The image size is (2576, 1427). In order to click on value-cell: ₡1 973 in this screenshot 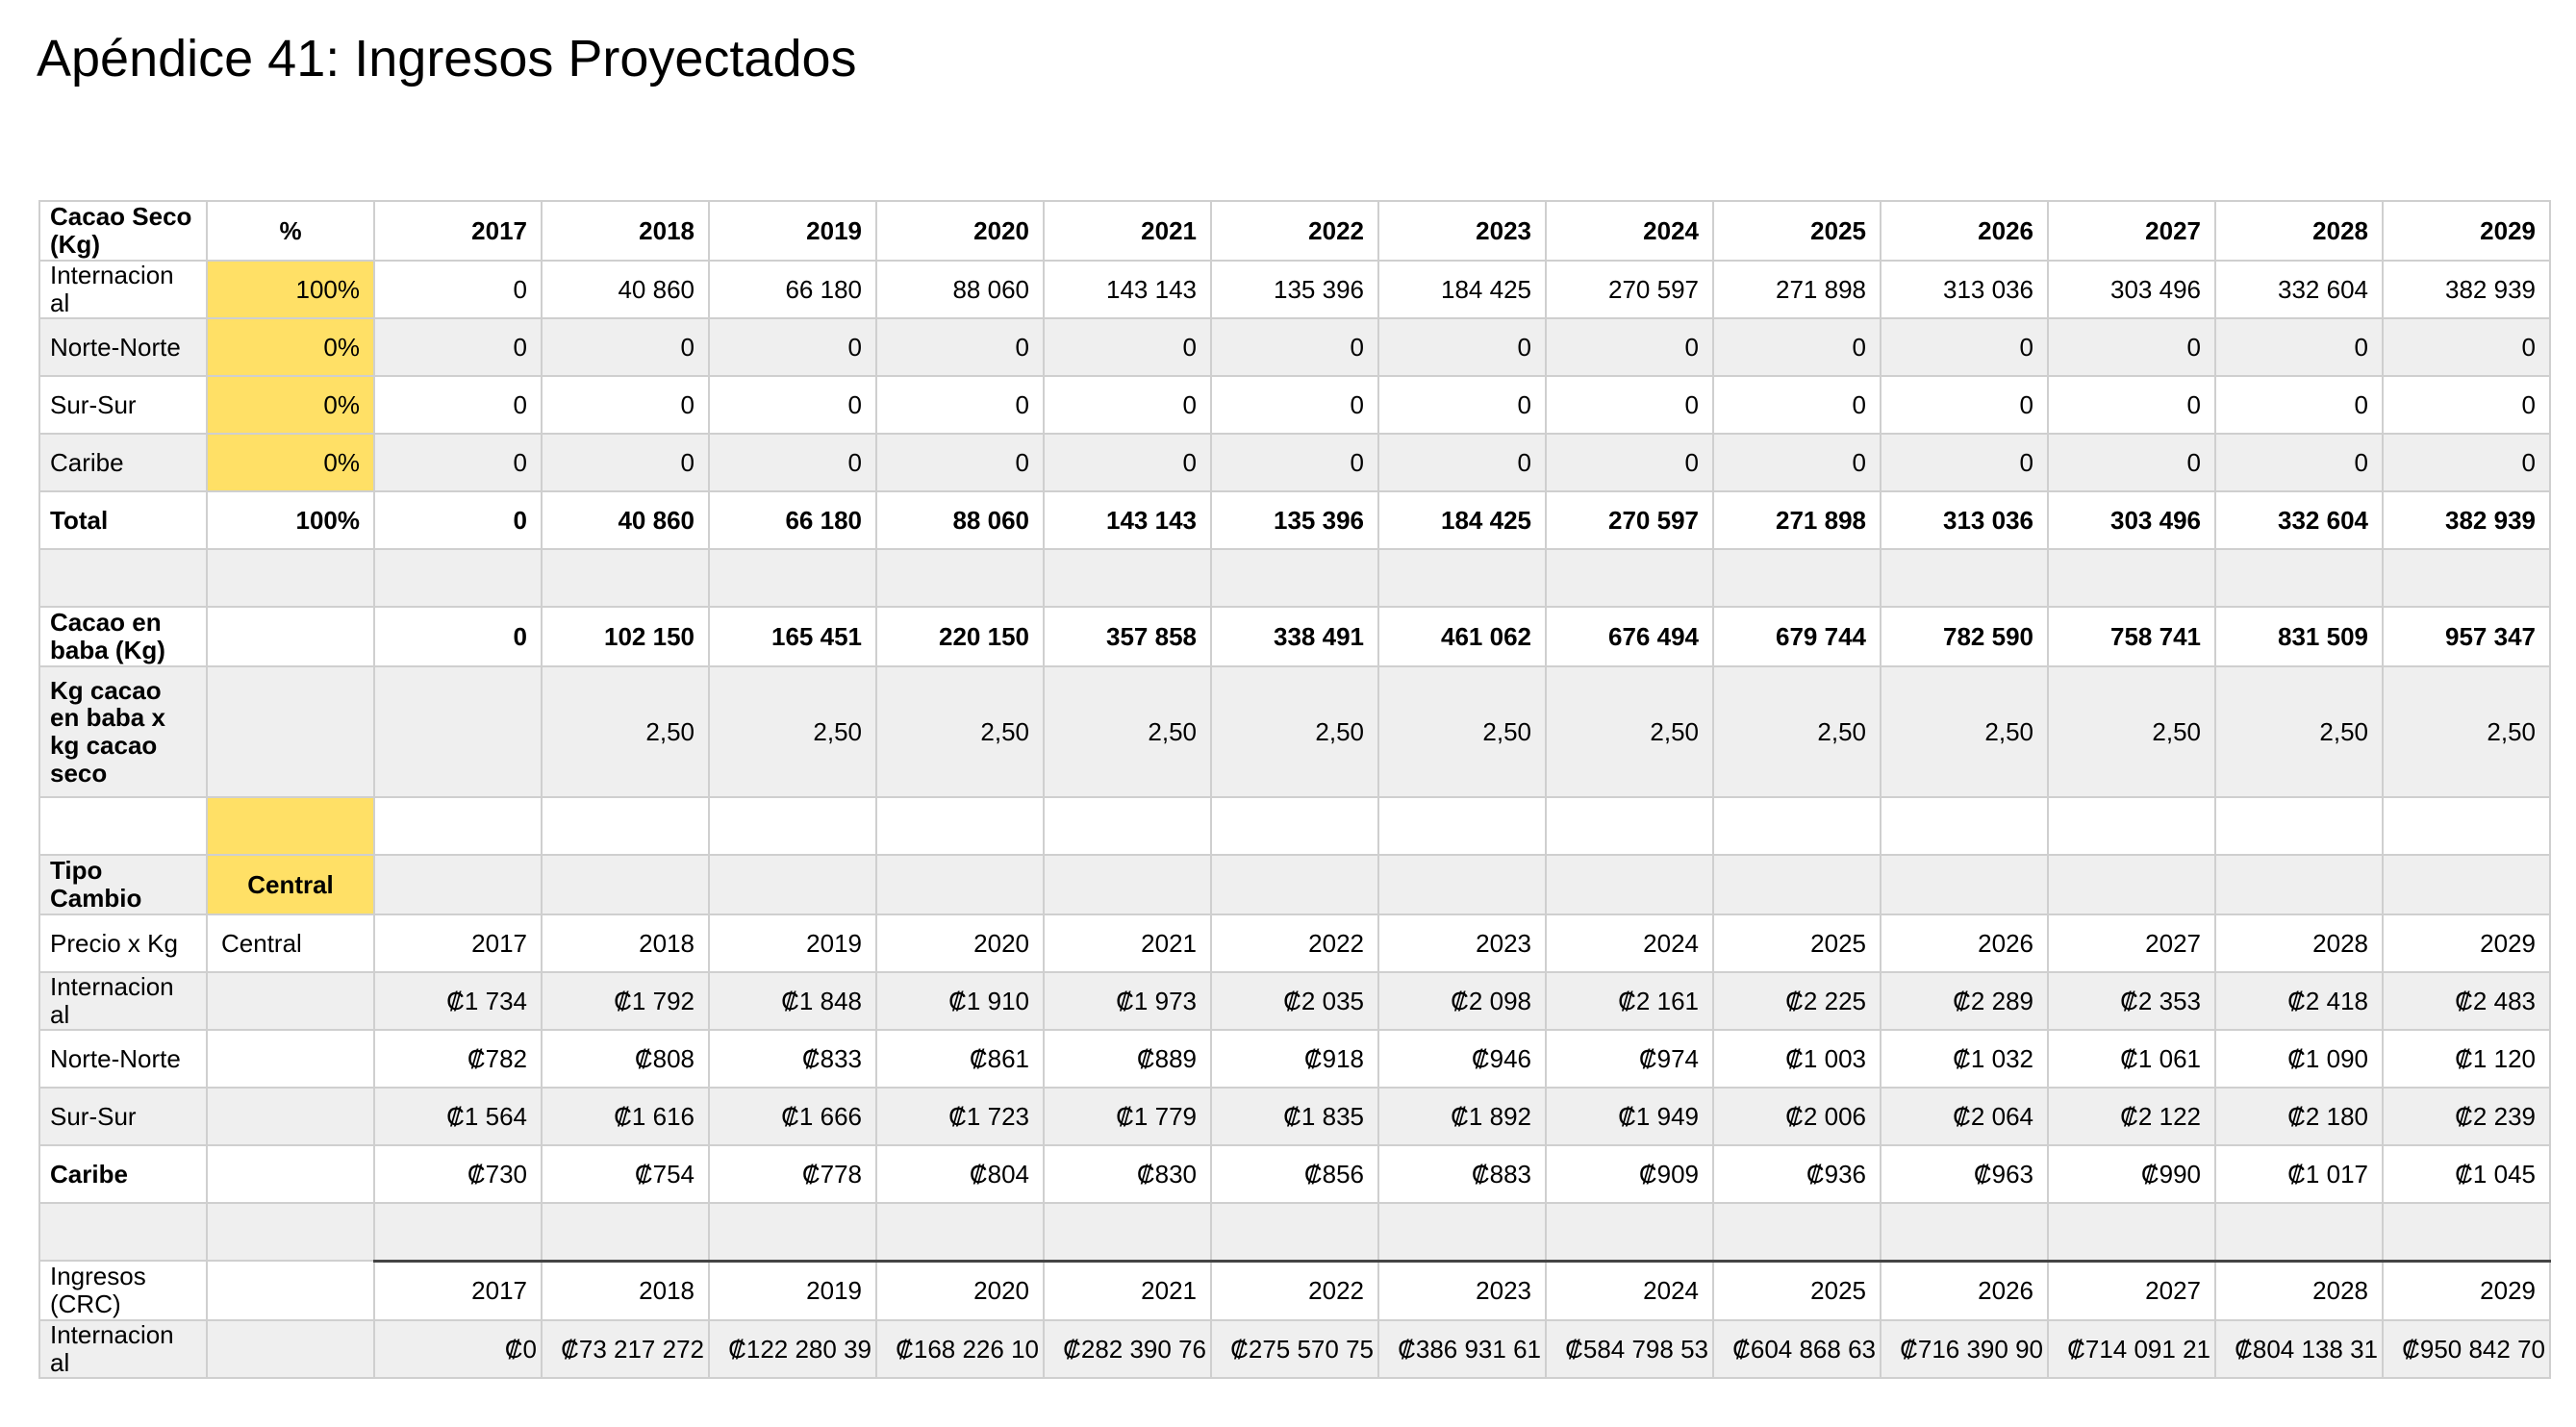, I will do `click(1127, 1001)`.